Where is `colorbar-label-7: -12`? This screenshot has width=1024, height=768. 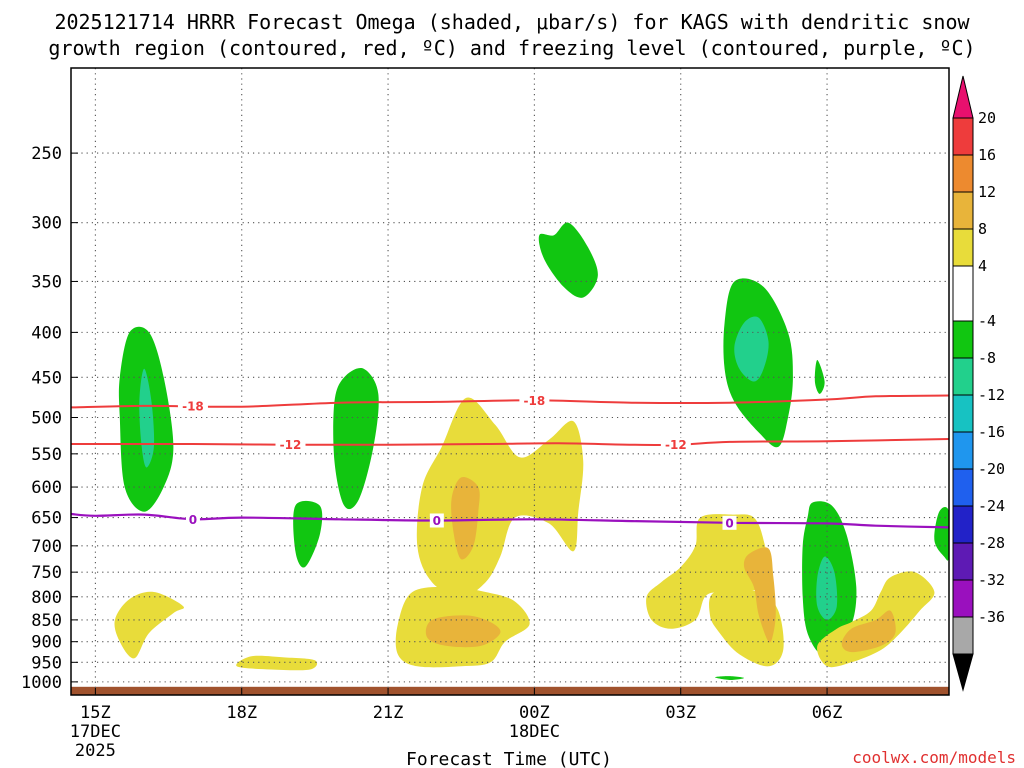 colorbar-label-7: -12 is located at coordinates (991, 395).